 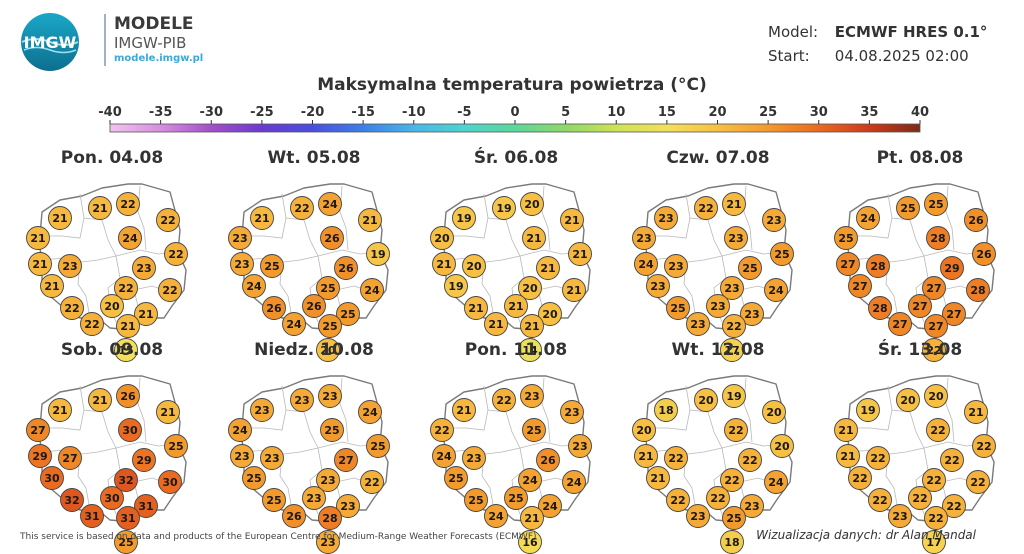 I want to click on temperature-label: 27, so click(x=919, y=306).